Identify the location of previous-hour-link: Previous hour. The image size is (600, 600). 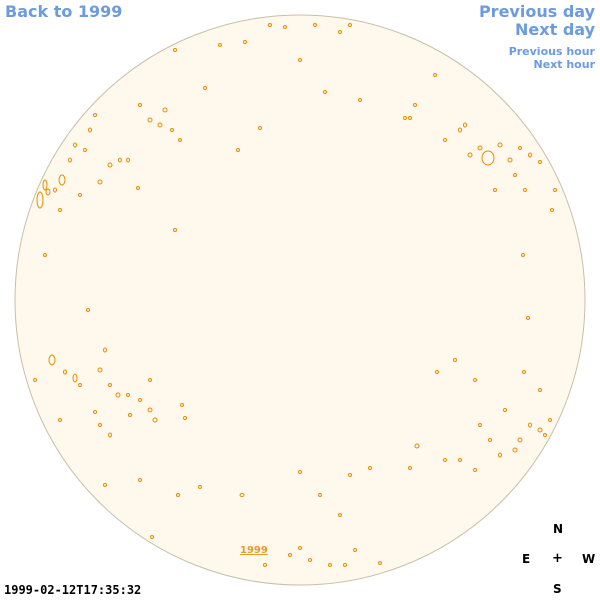
(551, 51).